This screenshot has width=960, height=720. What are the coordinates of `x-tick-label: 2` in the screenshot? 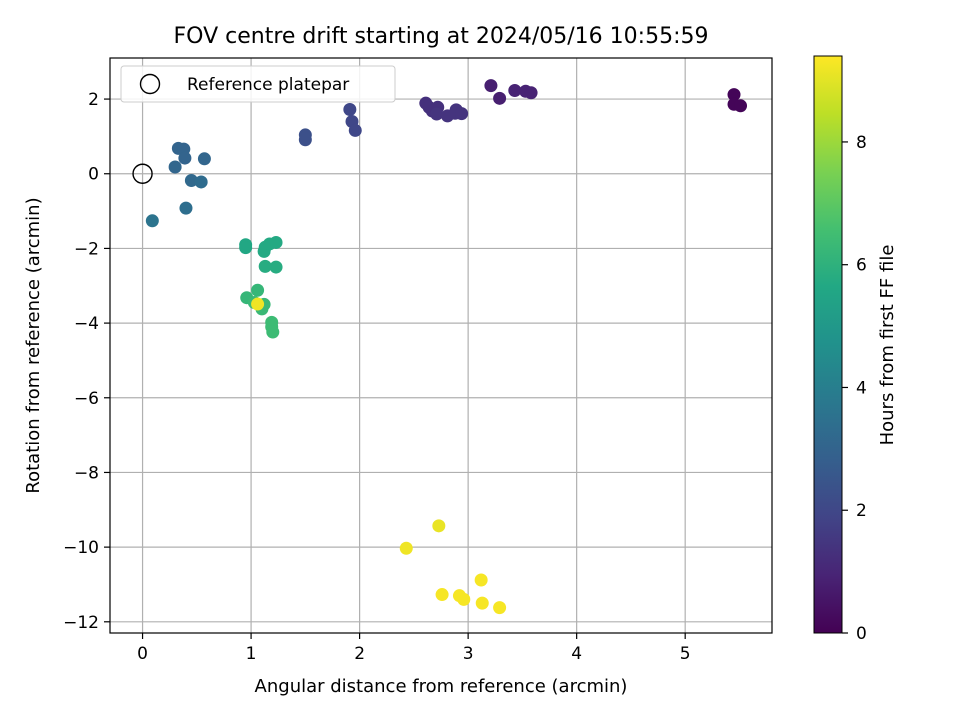 It's located at (359, 654).